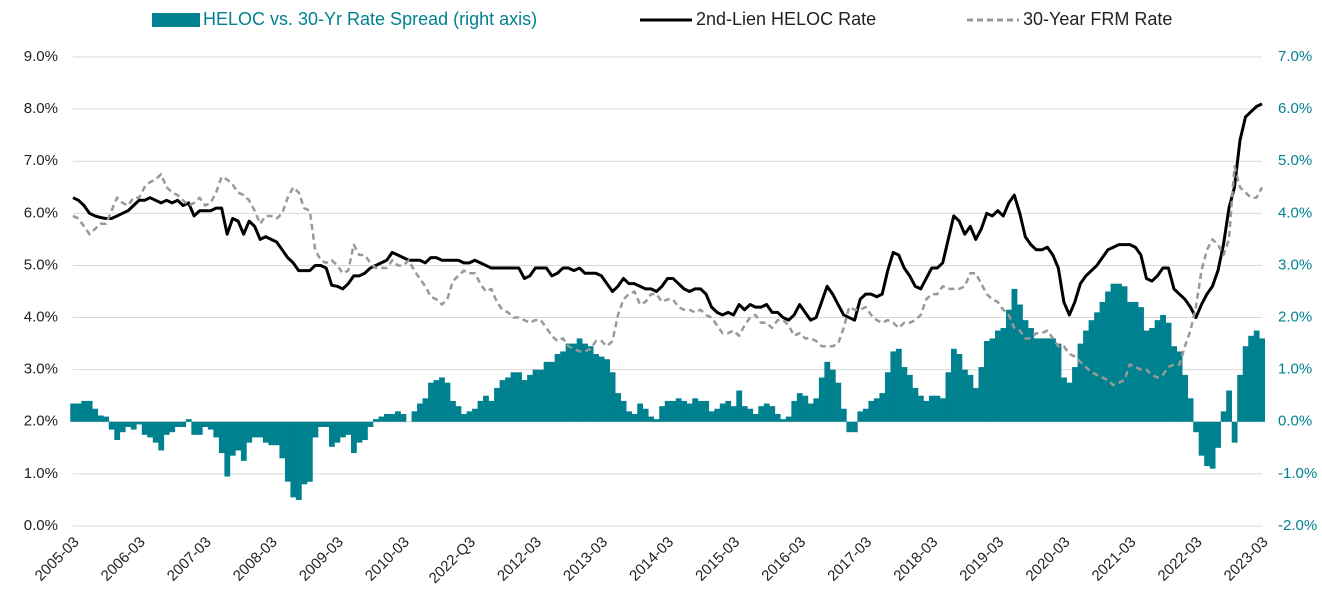  I want to click on y2-tick-label: 1.0%, so click(1295, 369).